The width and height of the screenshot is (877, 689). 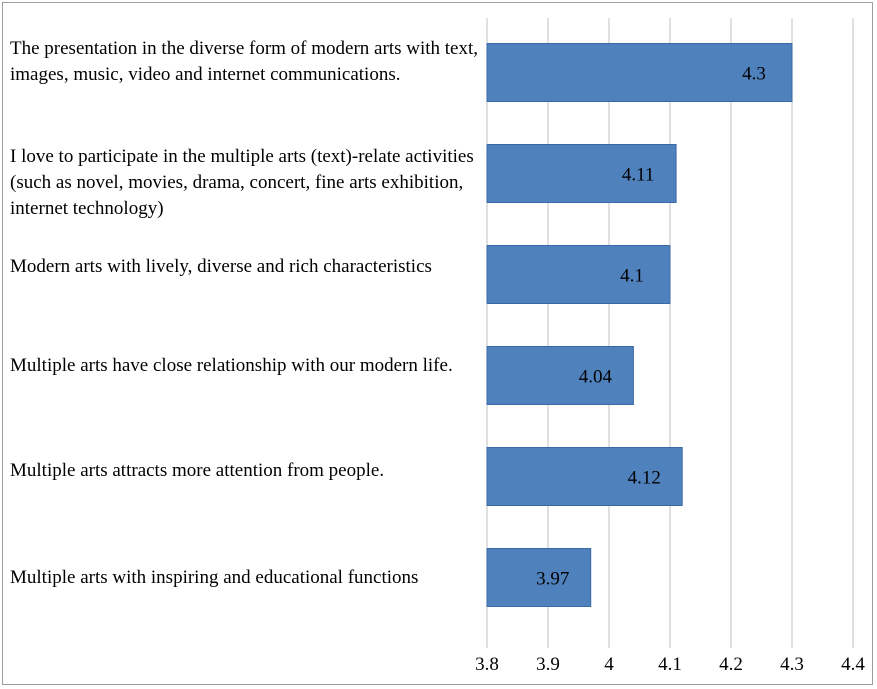 What do you see at coordinates (853, 664) in the screenshot?
I see `x-tick-label: 4.4` at bounding box center [853, 664].